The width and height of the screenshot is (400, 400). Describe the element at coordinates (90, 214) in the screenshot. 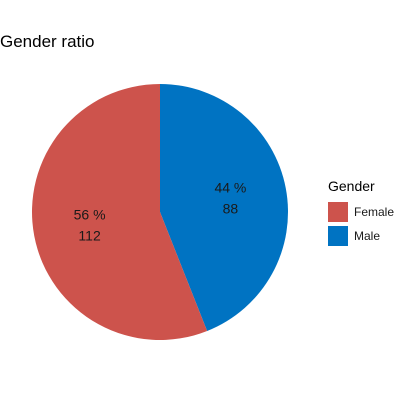

I see `slice-percent-label-female: 56 %` at that location.